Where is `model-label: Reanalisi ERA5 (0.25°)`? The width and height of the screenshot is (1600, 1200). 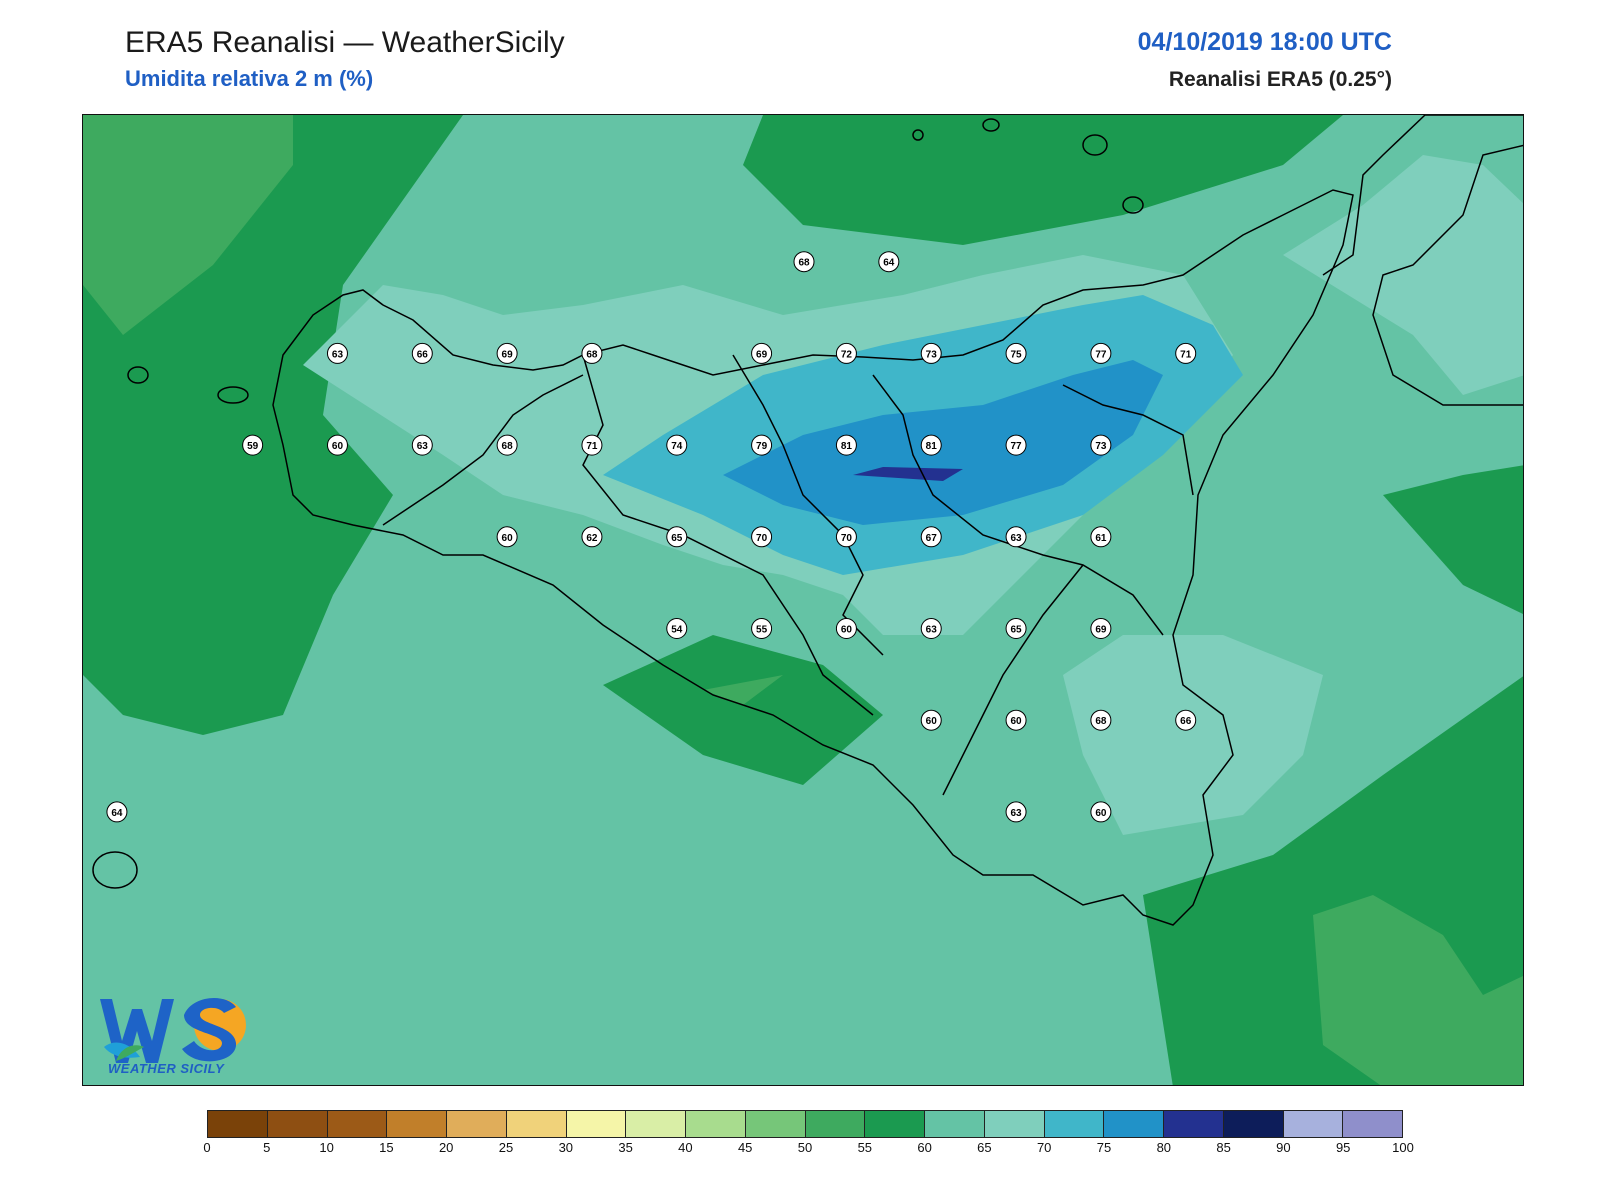 model-label: Reanalisi ERA5 (0.25°) is located at coordinates (1280, 79).